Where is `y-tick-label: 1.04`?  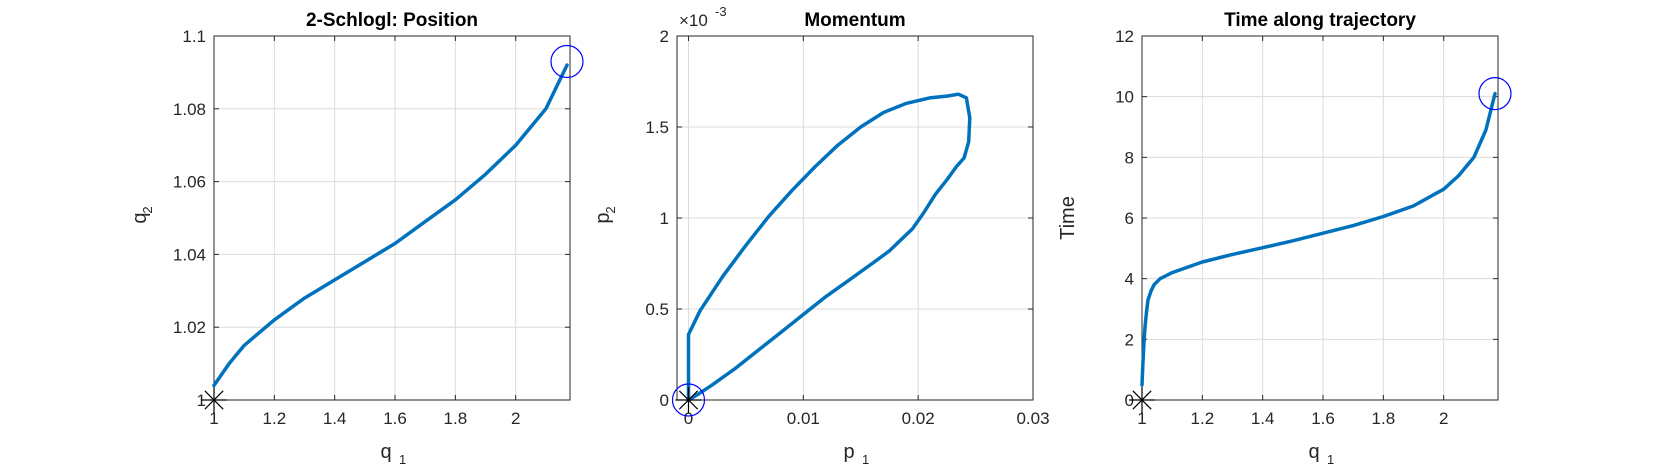 y-tick-label: 1.04 is located at coordinates (189, 254).